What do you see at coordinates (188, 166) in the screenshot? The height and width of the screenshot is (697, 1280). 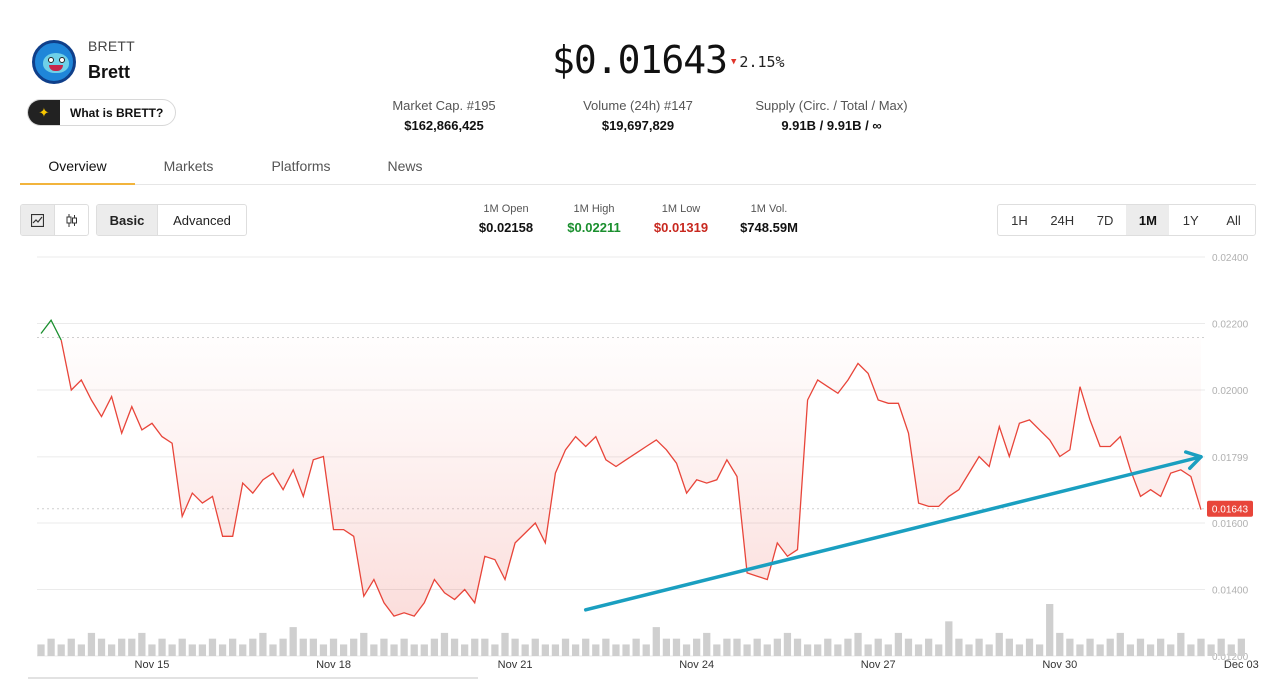 I see `tab-markets: Markets` at bounding box center [188, 166].